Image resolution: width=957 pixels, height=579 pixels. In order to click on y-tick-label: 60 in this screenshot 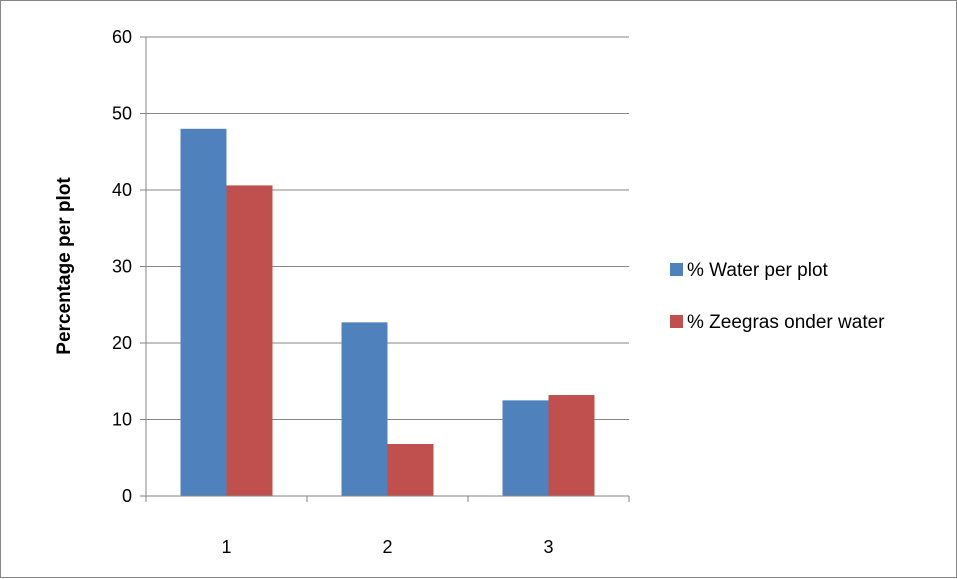, I will do `click(122, 37)`.